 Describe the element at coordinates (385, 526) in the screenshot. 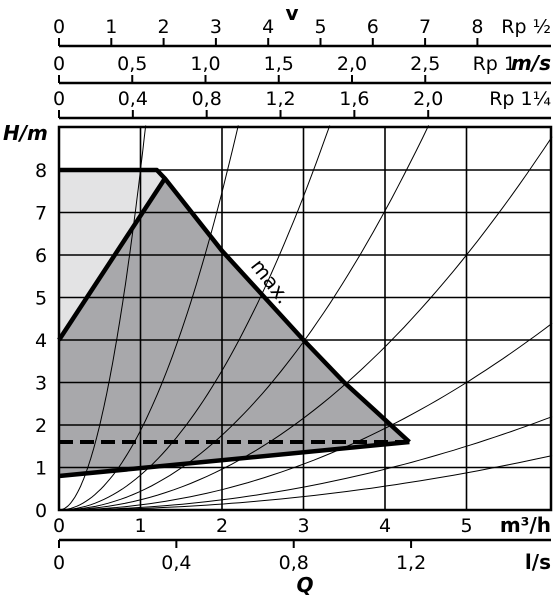

I see `x-tick-label: 4` at that location.